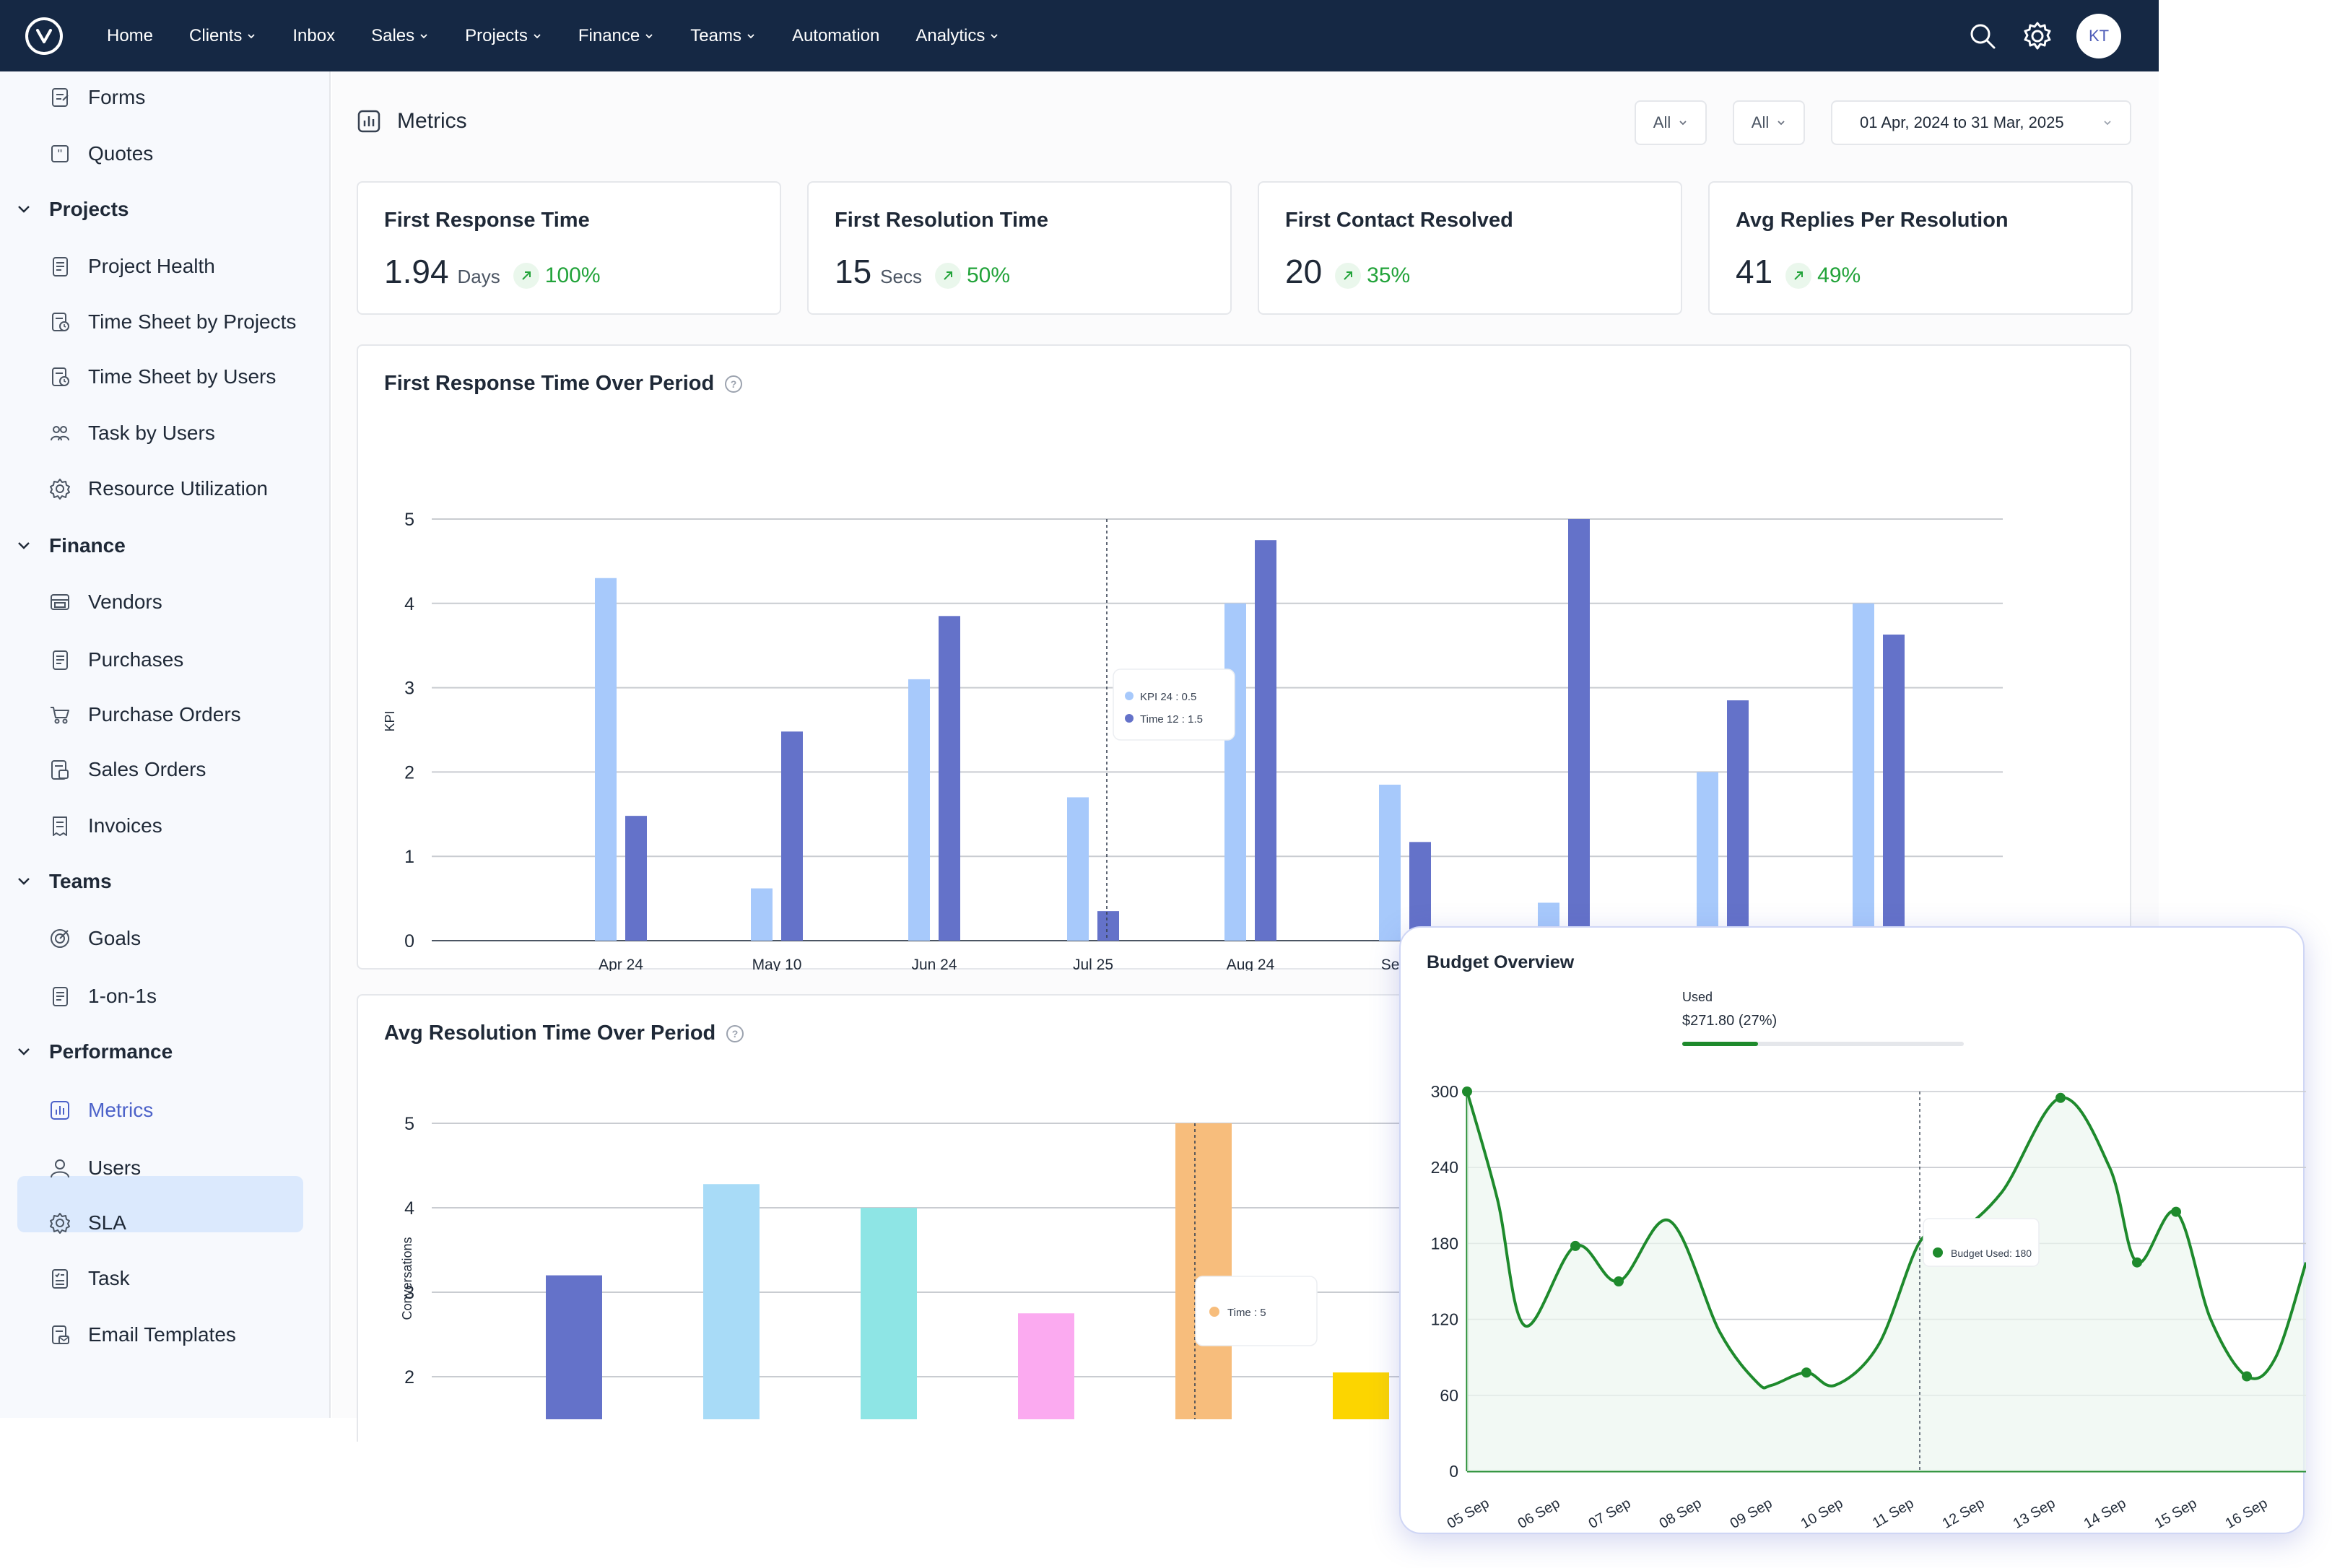  I want to click on bar-nov-26-s1, so click(1707, 856).